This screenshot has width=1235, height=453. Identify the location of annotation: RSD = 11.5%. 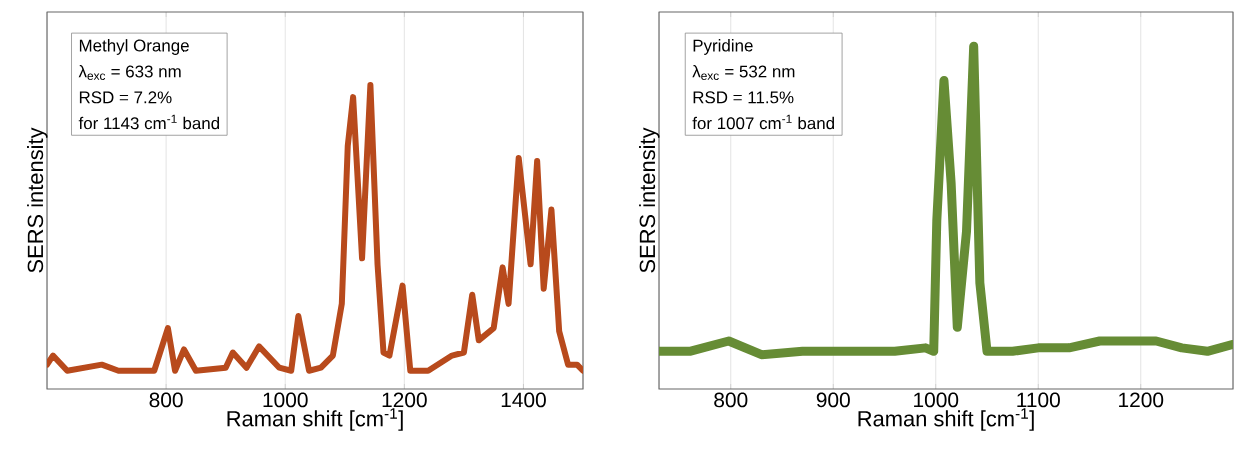
(743, 97).